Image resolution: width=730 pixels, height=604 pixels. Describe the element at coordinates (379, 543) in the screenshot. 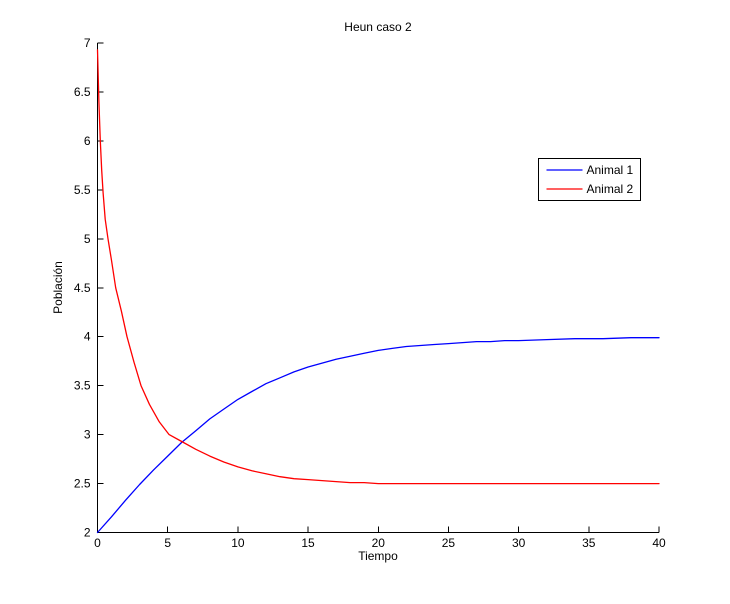

I see `x-tick-label: 20` at that location.